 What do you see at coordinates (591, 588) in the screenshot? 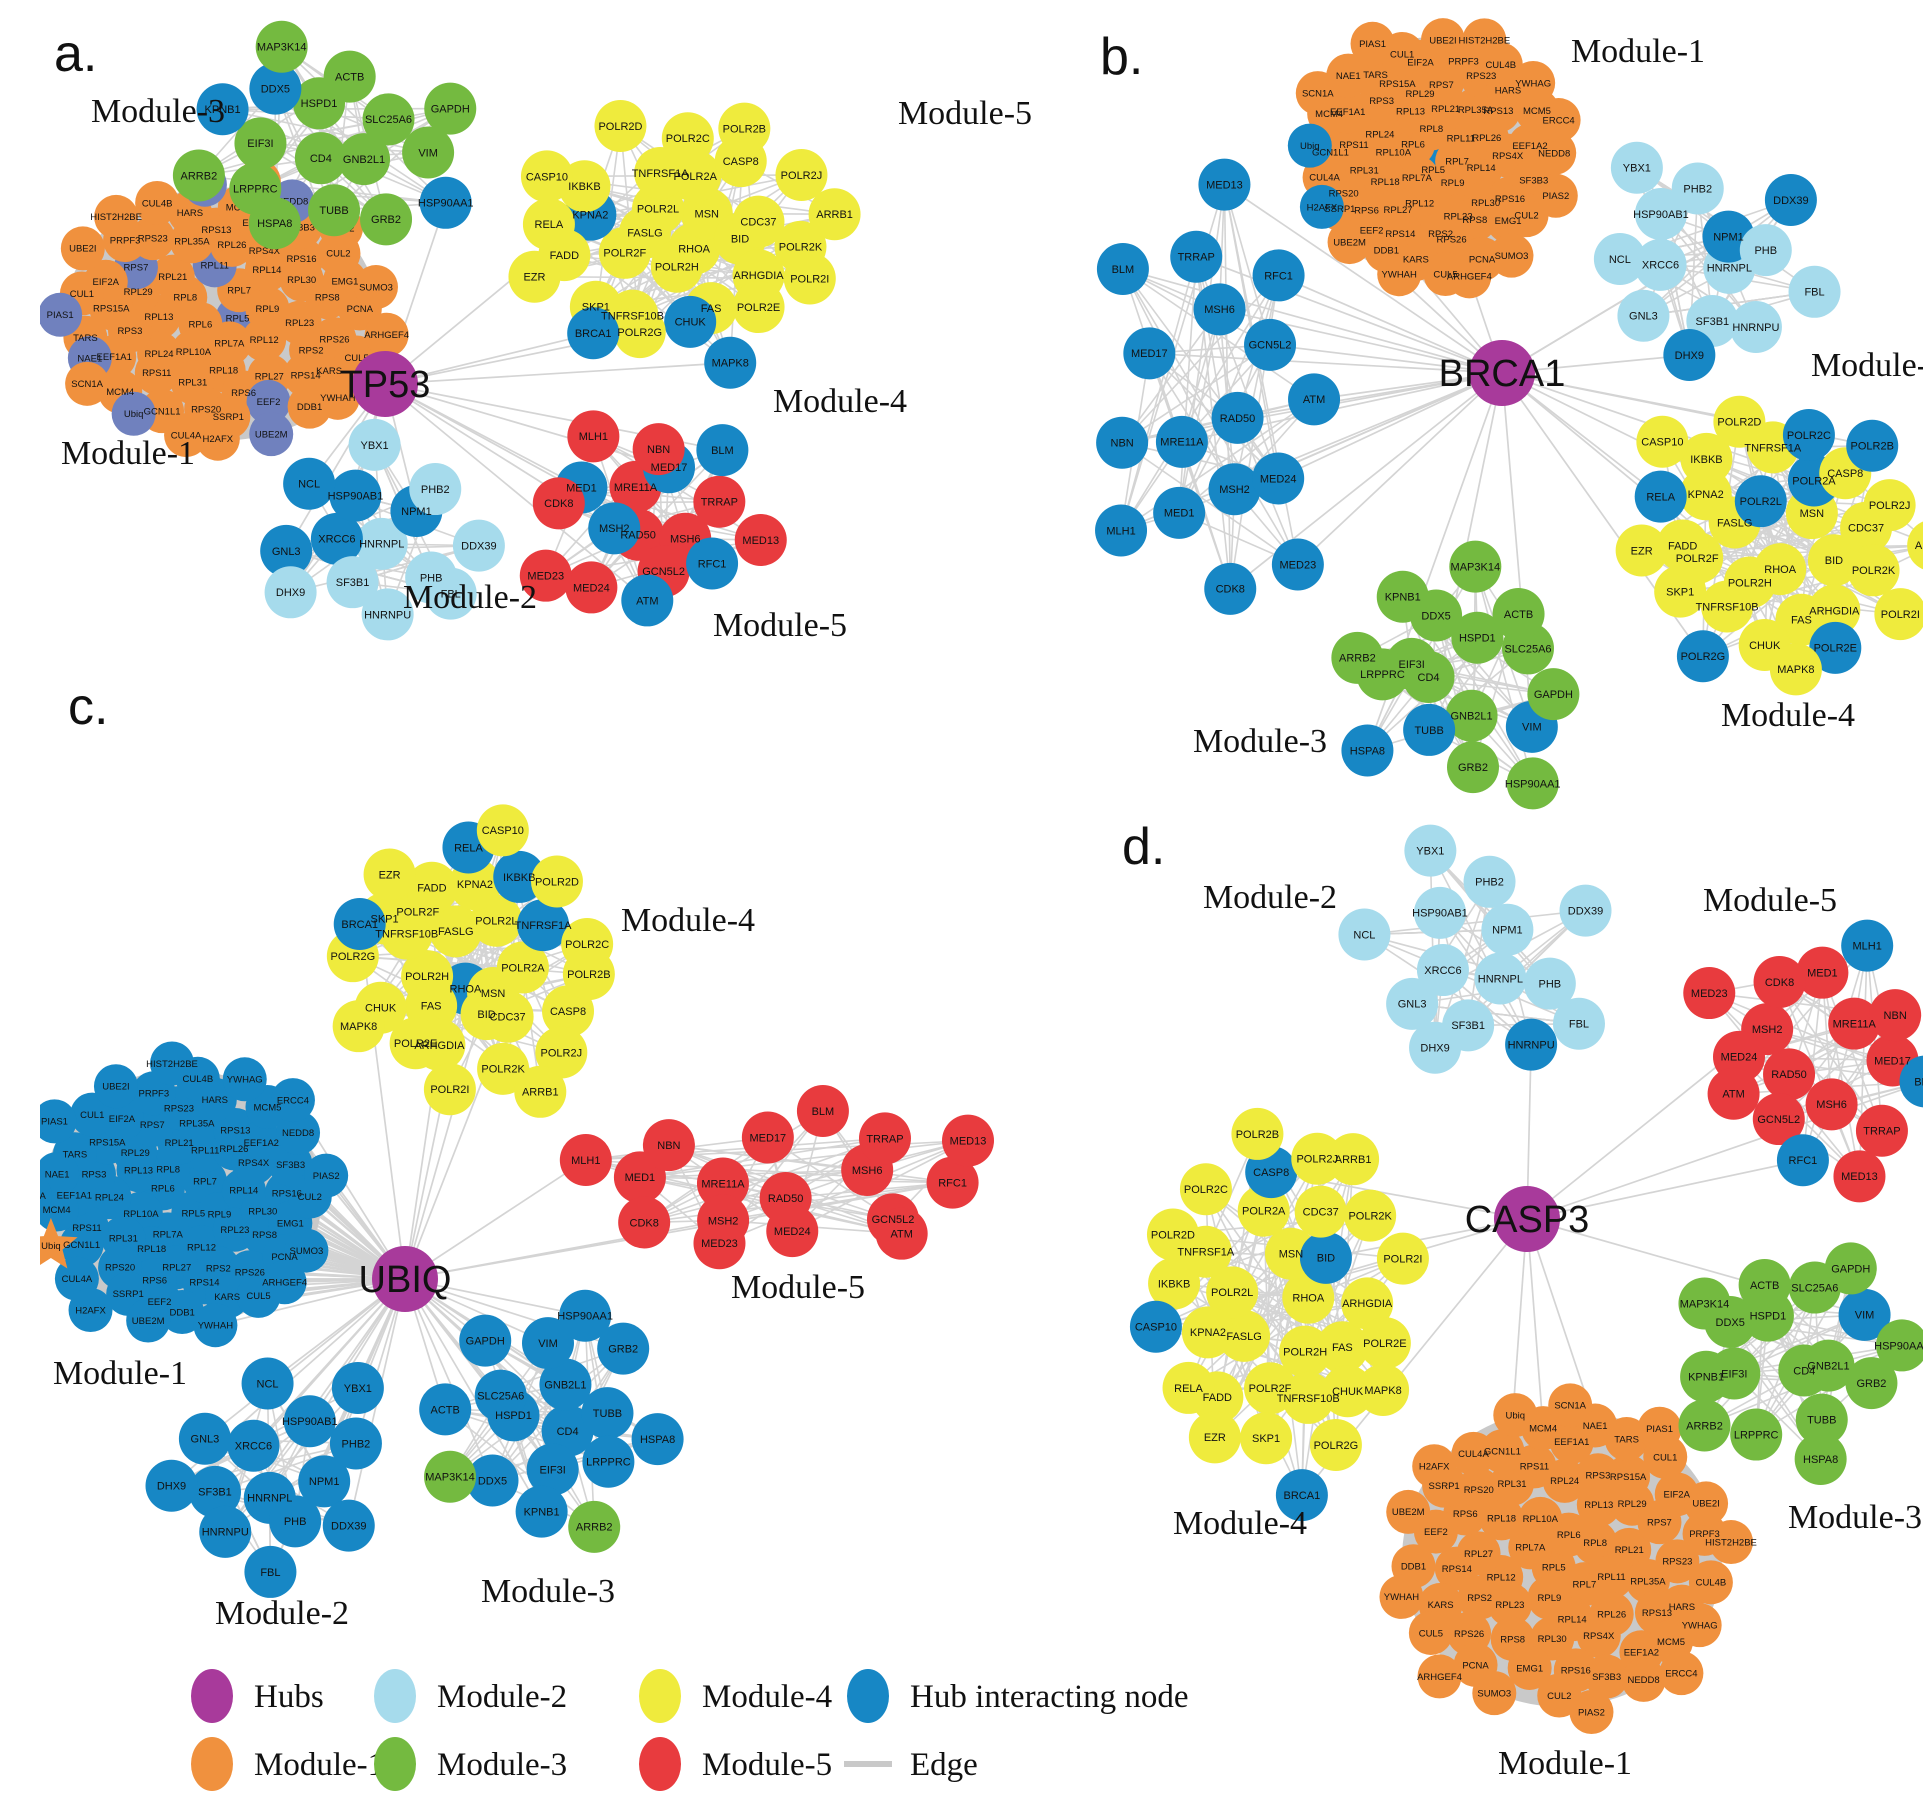
I see `node-label: MED24` at bounding box center [591, 588].